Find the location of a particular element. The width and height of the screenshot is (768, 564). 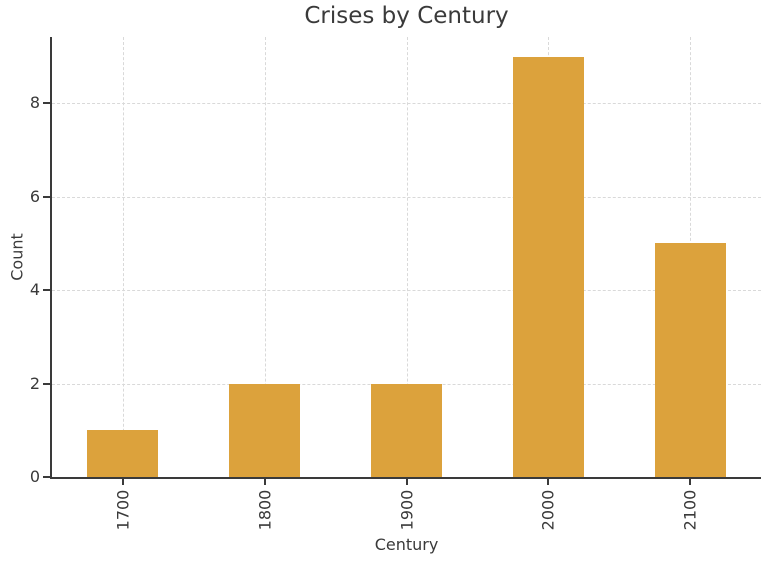

x-tick-label: 1700 is located at coordinates (123, 510).